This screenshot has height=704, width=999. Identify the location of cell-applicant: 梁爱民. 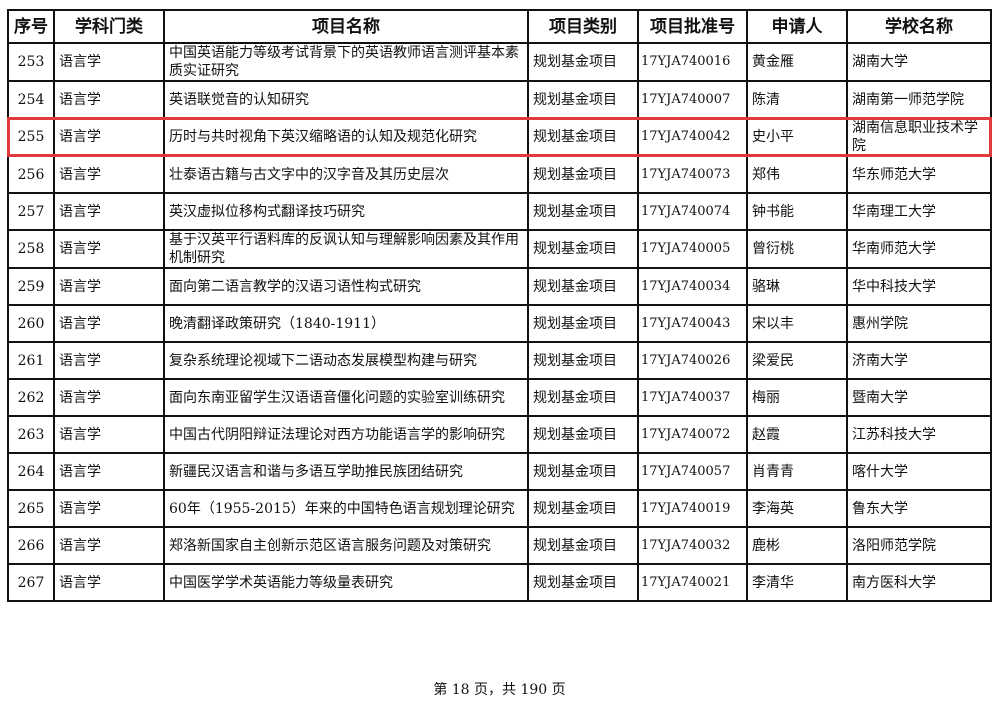
(797, 360).